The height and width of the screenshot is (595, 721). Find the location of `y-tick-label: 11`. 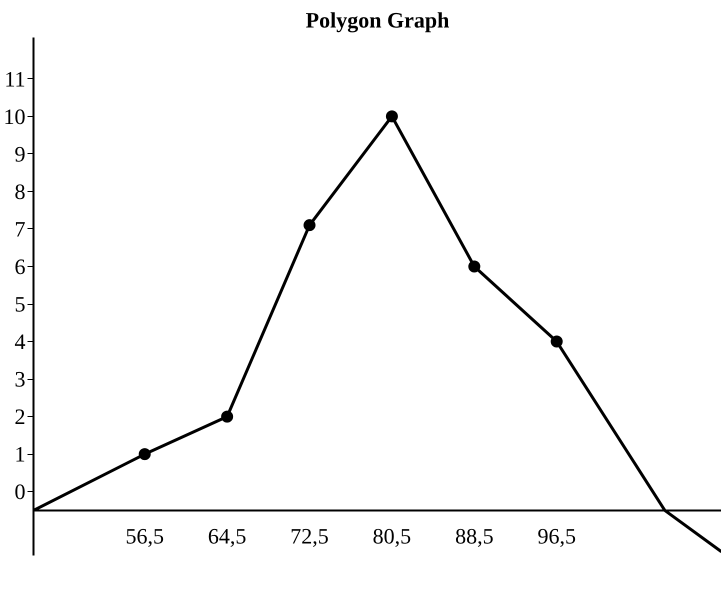

y-tick-label: 11 is located at coordinates (15, 79).